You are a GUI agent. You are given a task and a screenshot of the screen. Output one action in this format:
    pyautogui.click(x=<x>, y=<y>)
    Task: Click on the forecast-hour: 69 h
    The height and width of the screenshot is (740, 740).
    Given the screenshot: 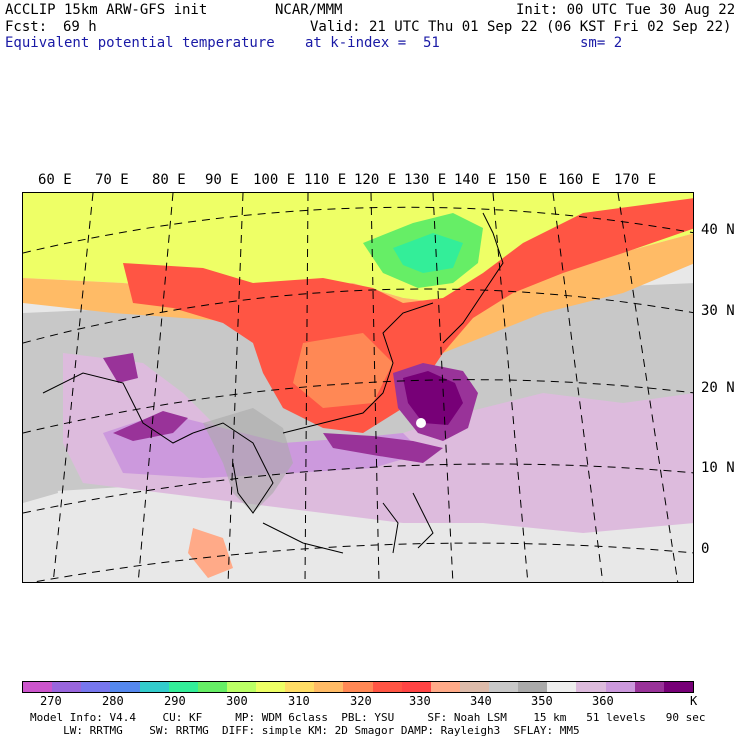 What is the action you would take?
    pyautogui.click(x=80, y=27)
    